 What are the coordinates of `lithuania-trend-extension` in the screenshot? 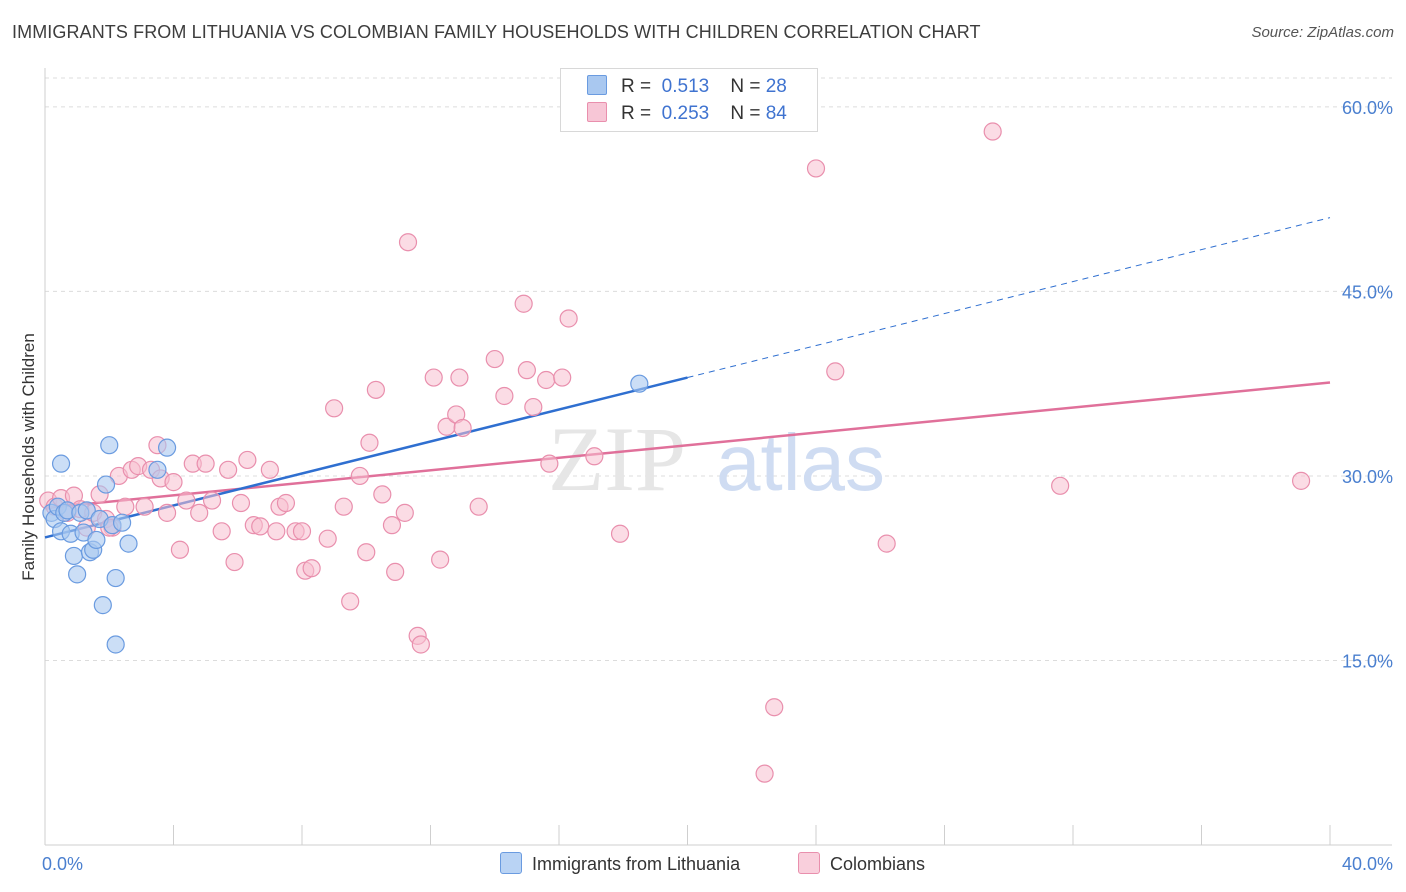 It's located at (1009, 298).